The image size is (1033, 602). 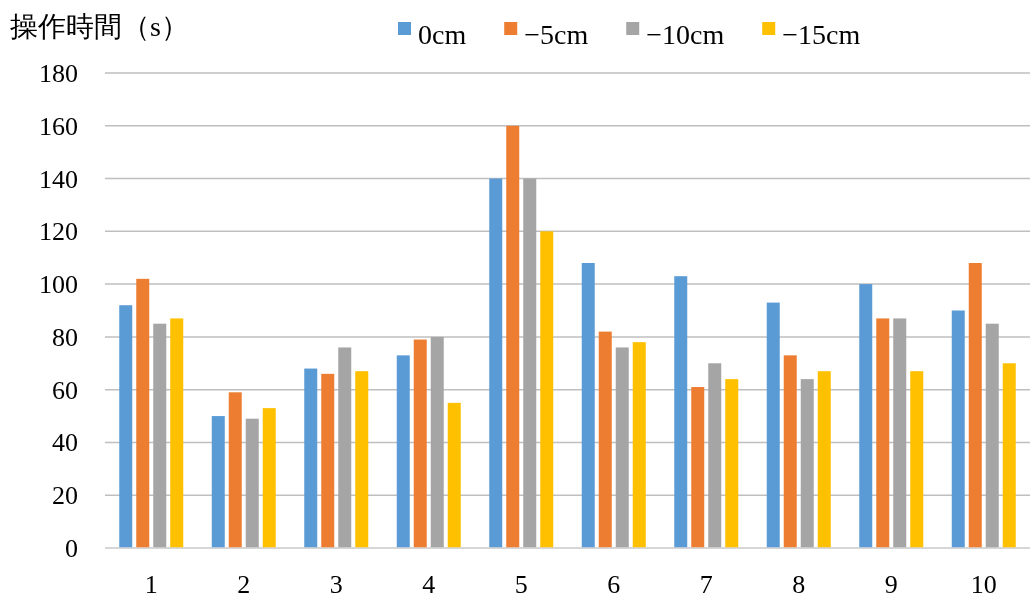 I want to click on x-tick-label: 1, so click(x=151, y=584).